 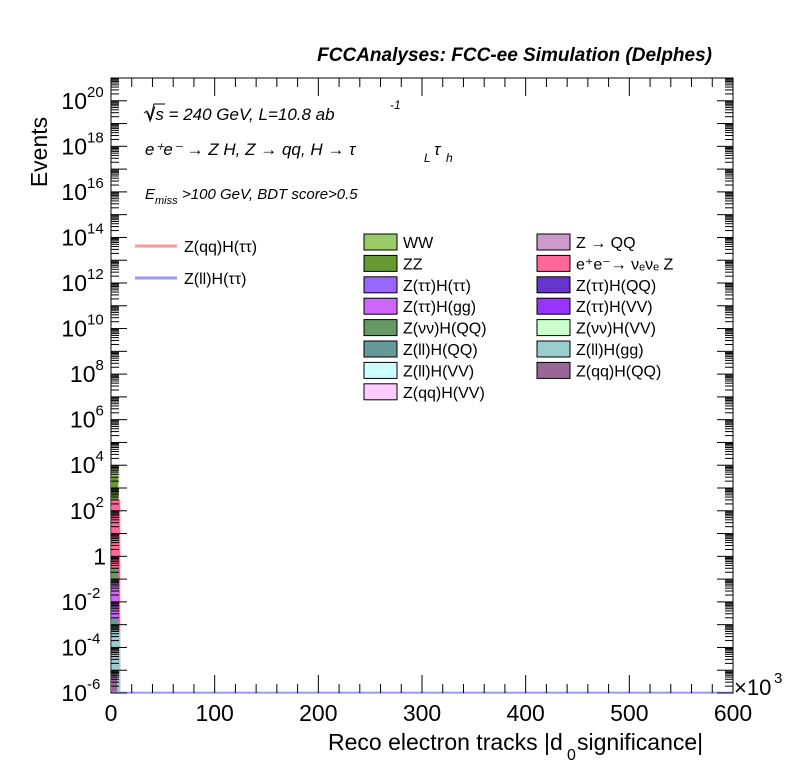 I want to click on legend-signal: Z(qq)H(ττ) Z(ll)H(ττ), so click(x=196, y=263).